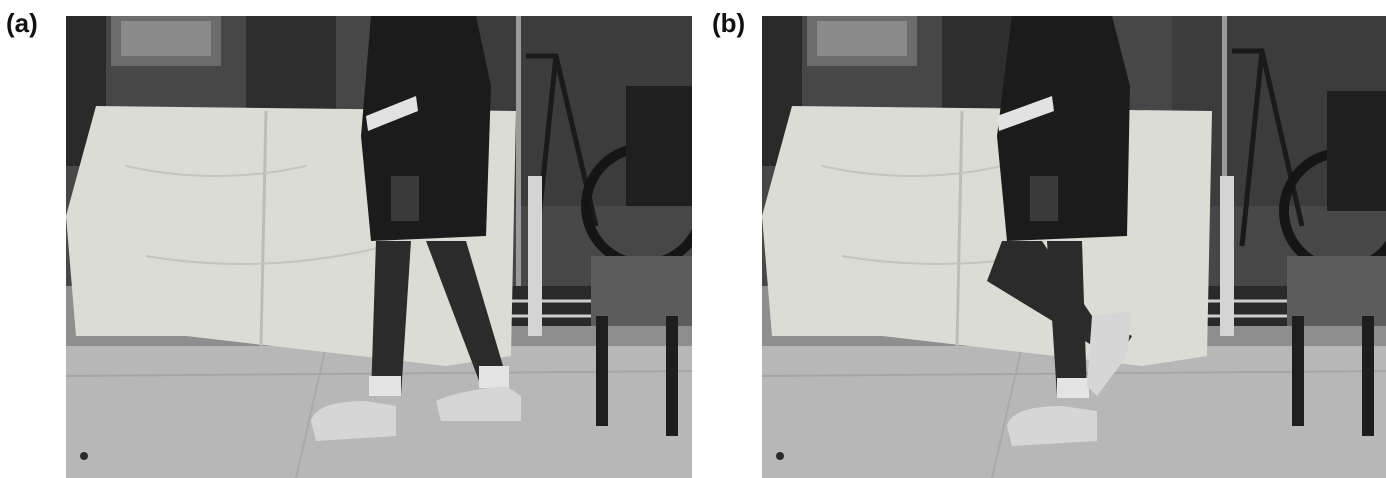 Image resolution: width=1386 pixels, height=478 pixels. Describe the element at coordinates (729, 23) in the screenshot. I see `panel-label-b: (b)` at that location.